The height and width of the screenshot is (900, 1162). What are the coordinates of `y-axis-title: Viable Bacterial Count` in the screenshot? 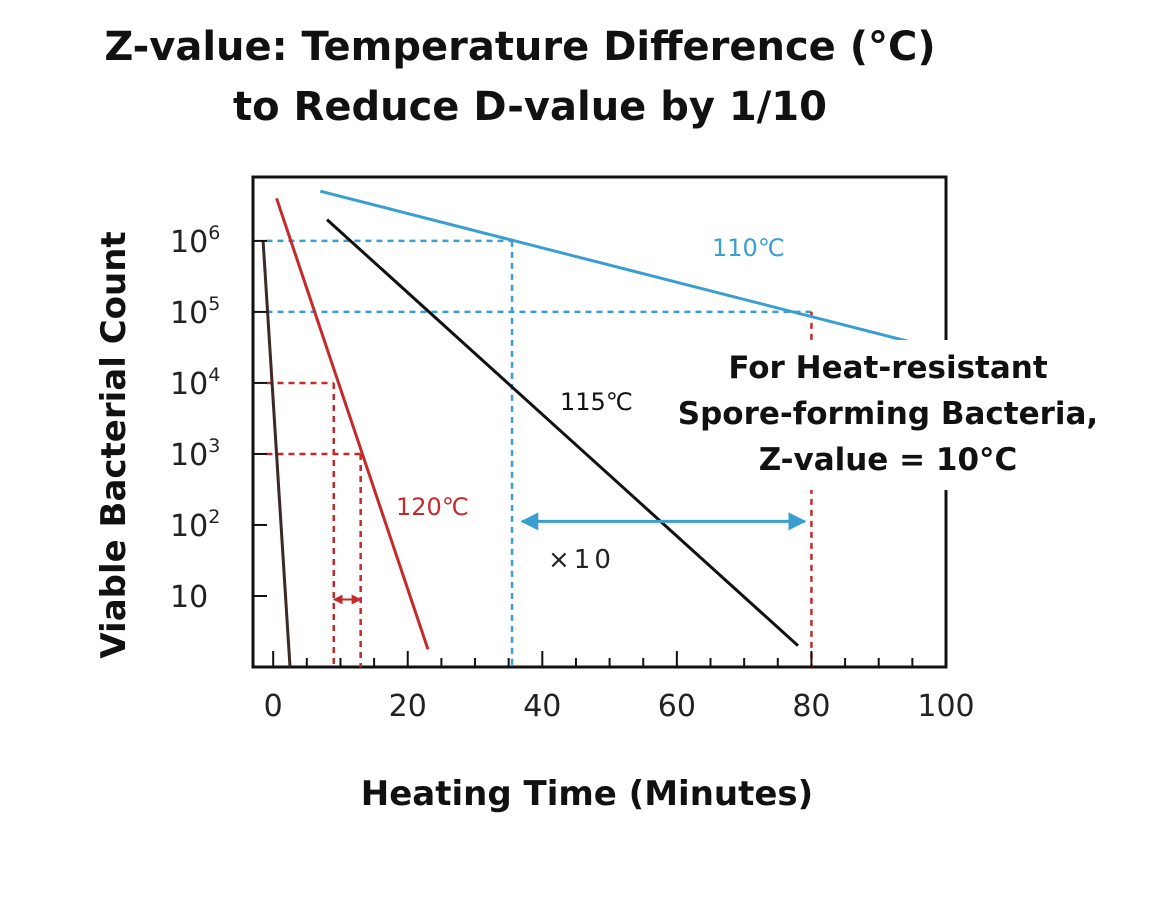 It's located at (114, 444).